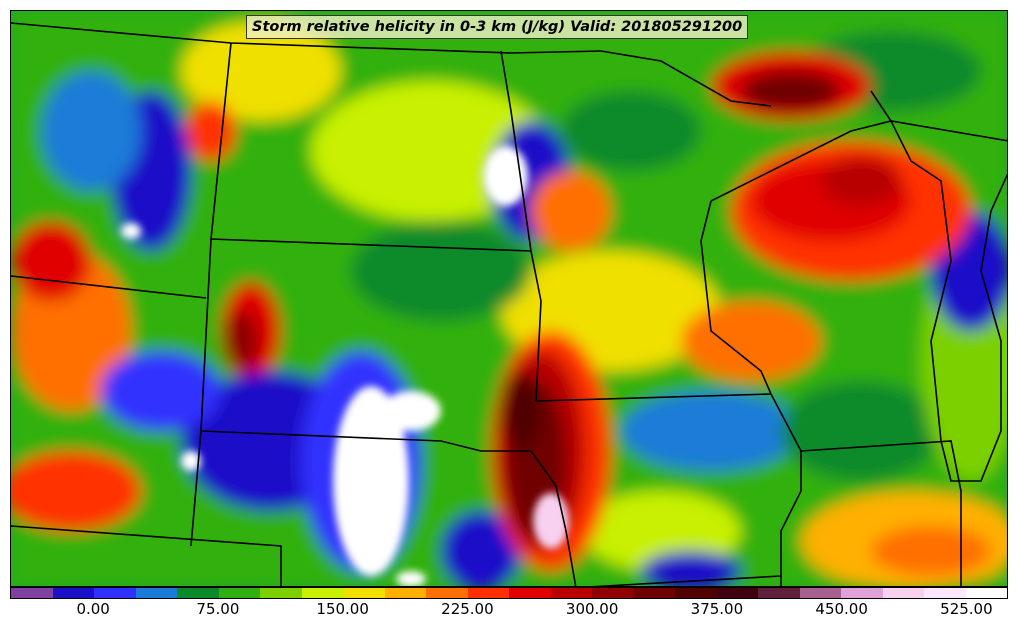 Image resolution: width=1018 pixels, height=633 pixels. I want to click on colorbar-tick-label: 0.00, so click(93, 609).